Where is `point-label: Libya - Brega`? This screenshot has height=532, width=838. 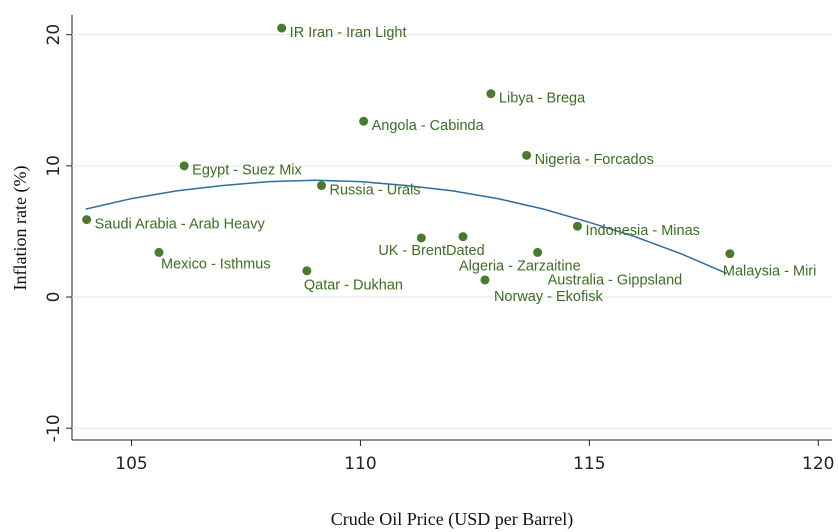
point-label: Libya - Brega is located at coordinates (542, 99).